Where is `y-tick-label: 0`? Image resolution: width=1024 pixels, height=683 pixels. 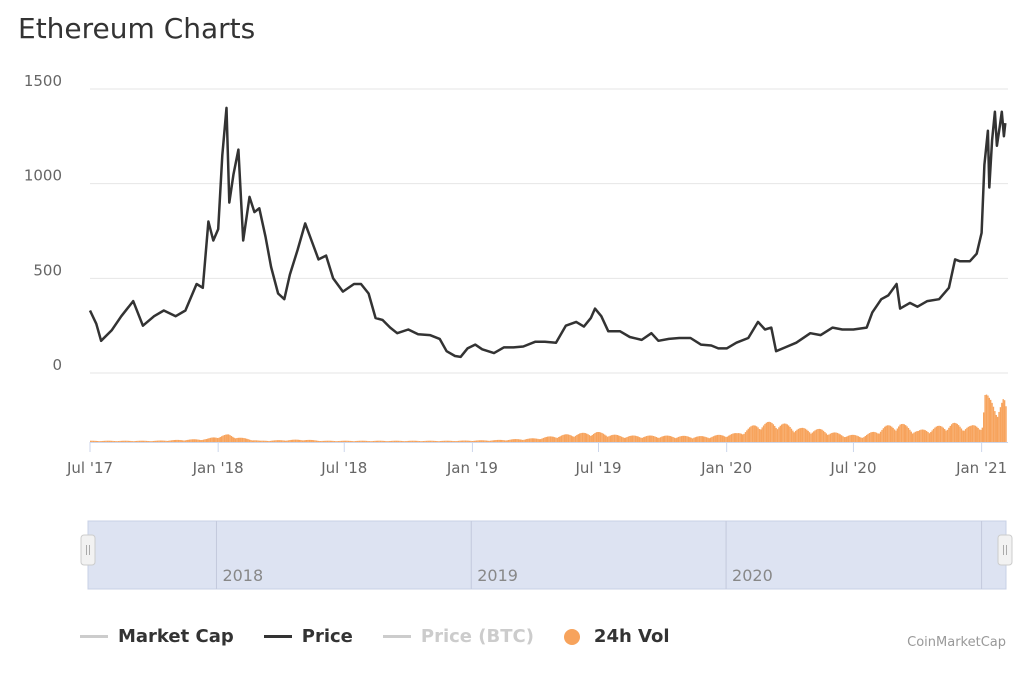 y-tick-label: 0 is located at coordinates (57, 365).